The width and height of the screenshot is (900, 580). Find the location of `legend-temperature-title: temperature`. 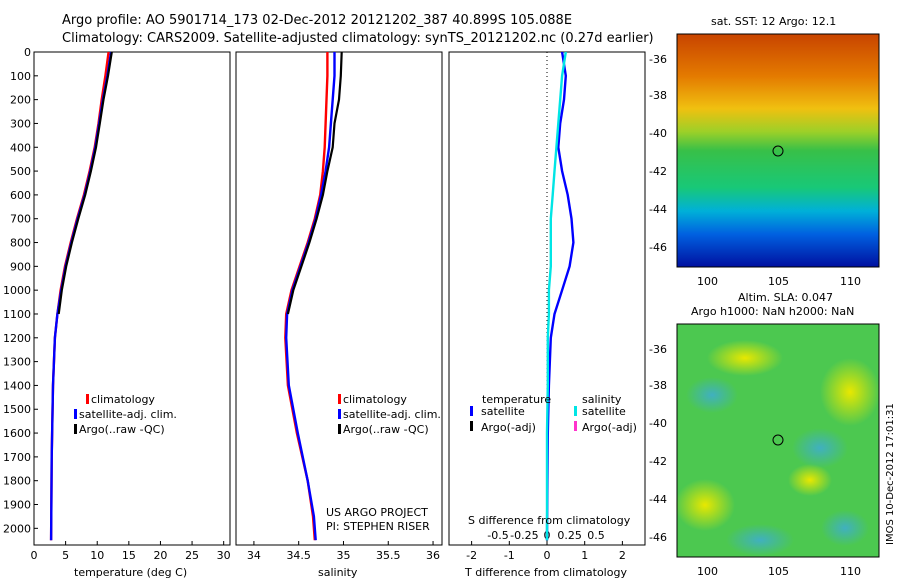

legend-temperature-title: temperature is located at coordinates (516, 399).